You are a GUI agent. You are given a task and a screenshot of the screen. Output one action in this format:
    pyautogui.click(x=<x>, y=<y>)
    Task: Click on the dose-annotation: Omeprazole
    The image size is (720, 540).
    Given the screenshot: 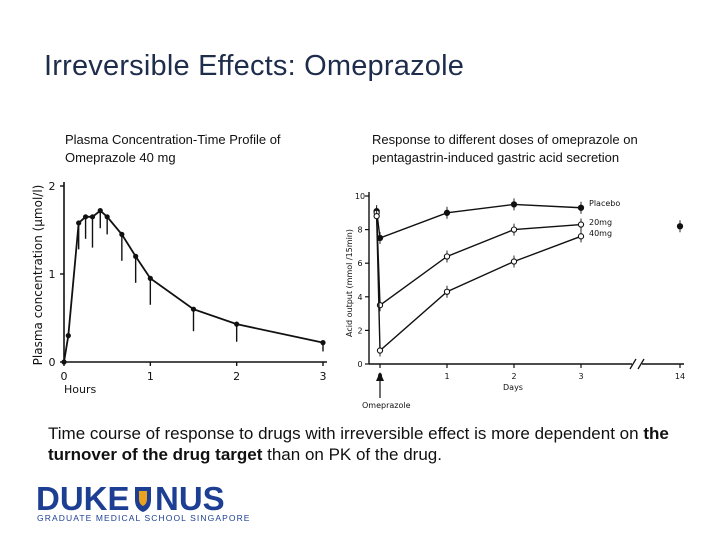 What is the action you would take?
    pyautogui.click(x=386, y=405)
    